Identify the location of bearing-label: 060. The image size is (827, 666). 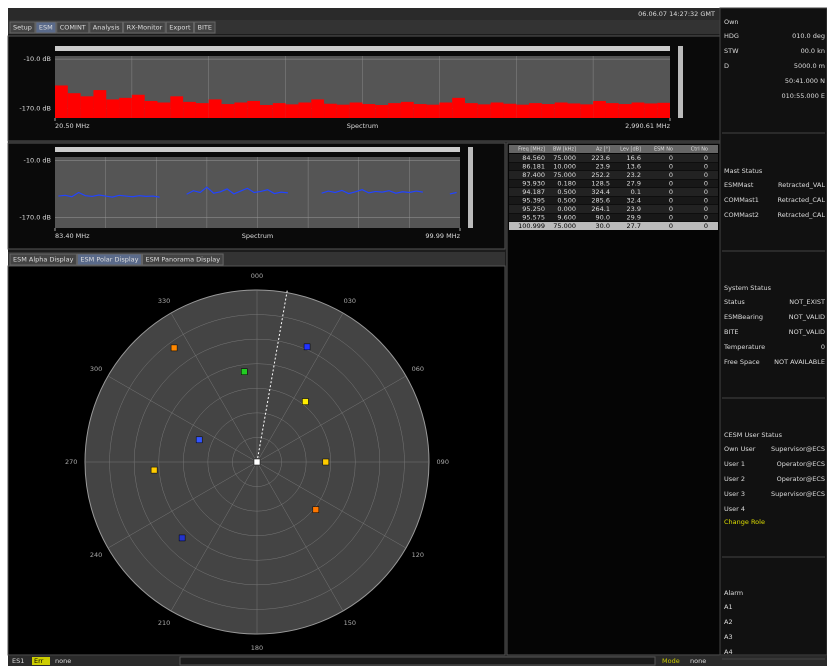
(418, 369).